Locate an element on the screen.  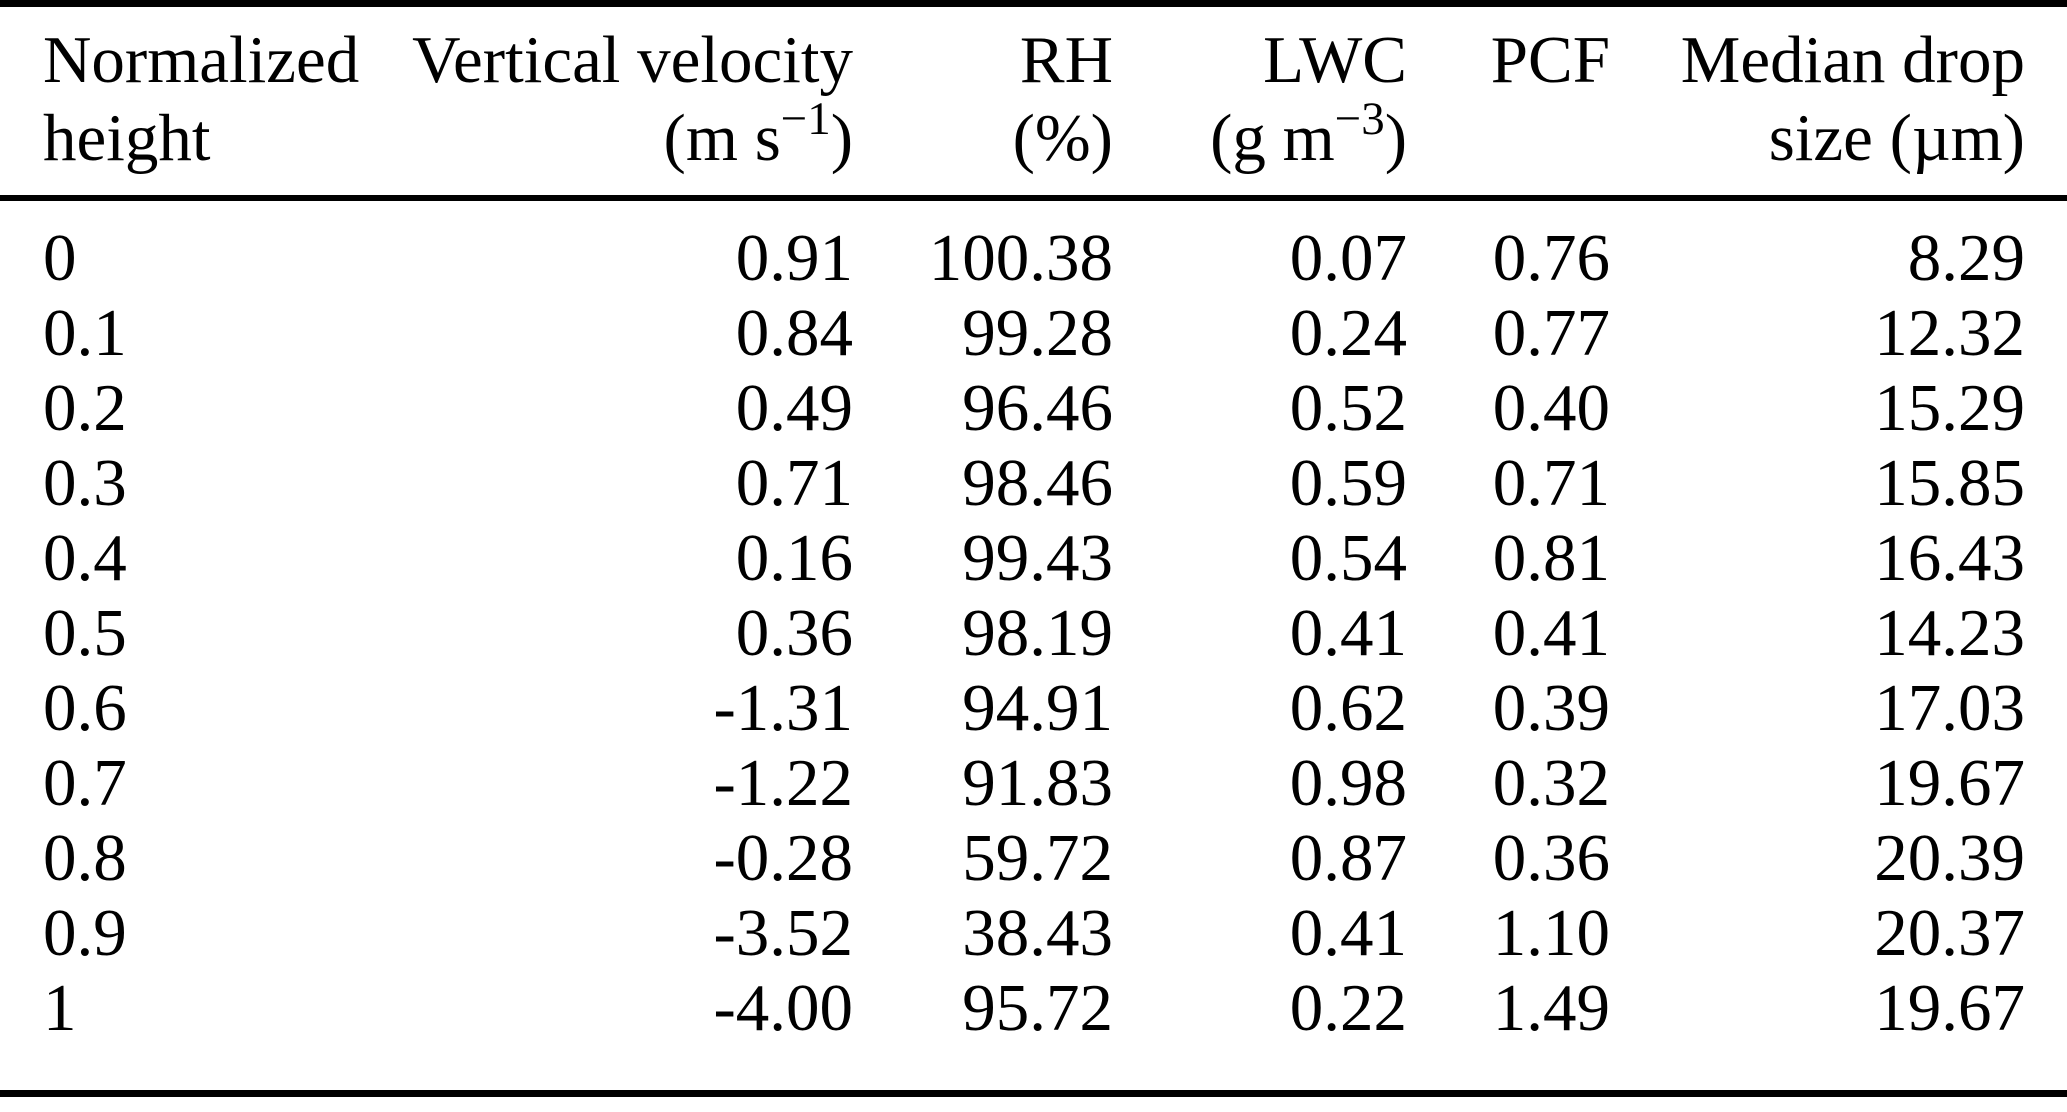
cell-rh: 91.83 is located at coordinates (1037, 783).